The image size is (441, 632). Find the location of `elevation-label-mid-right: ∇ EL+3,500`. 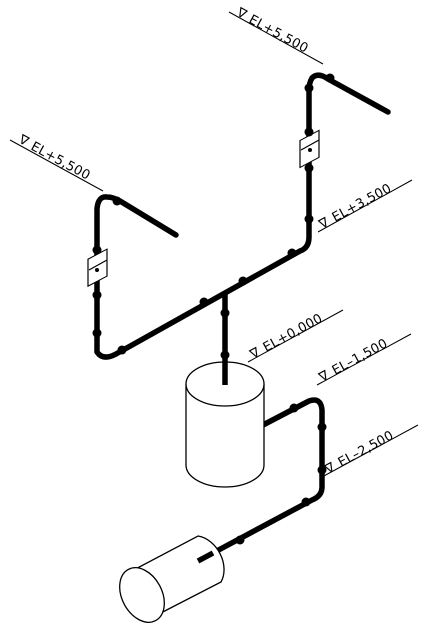

elevation-label-mid-right: ∇ EL+3,500 is located at coordinates (364, 206).